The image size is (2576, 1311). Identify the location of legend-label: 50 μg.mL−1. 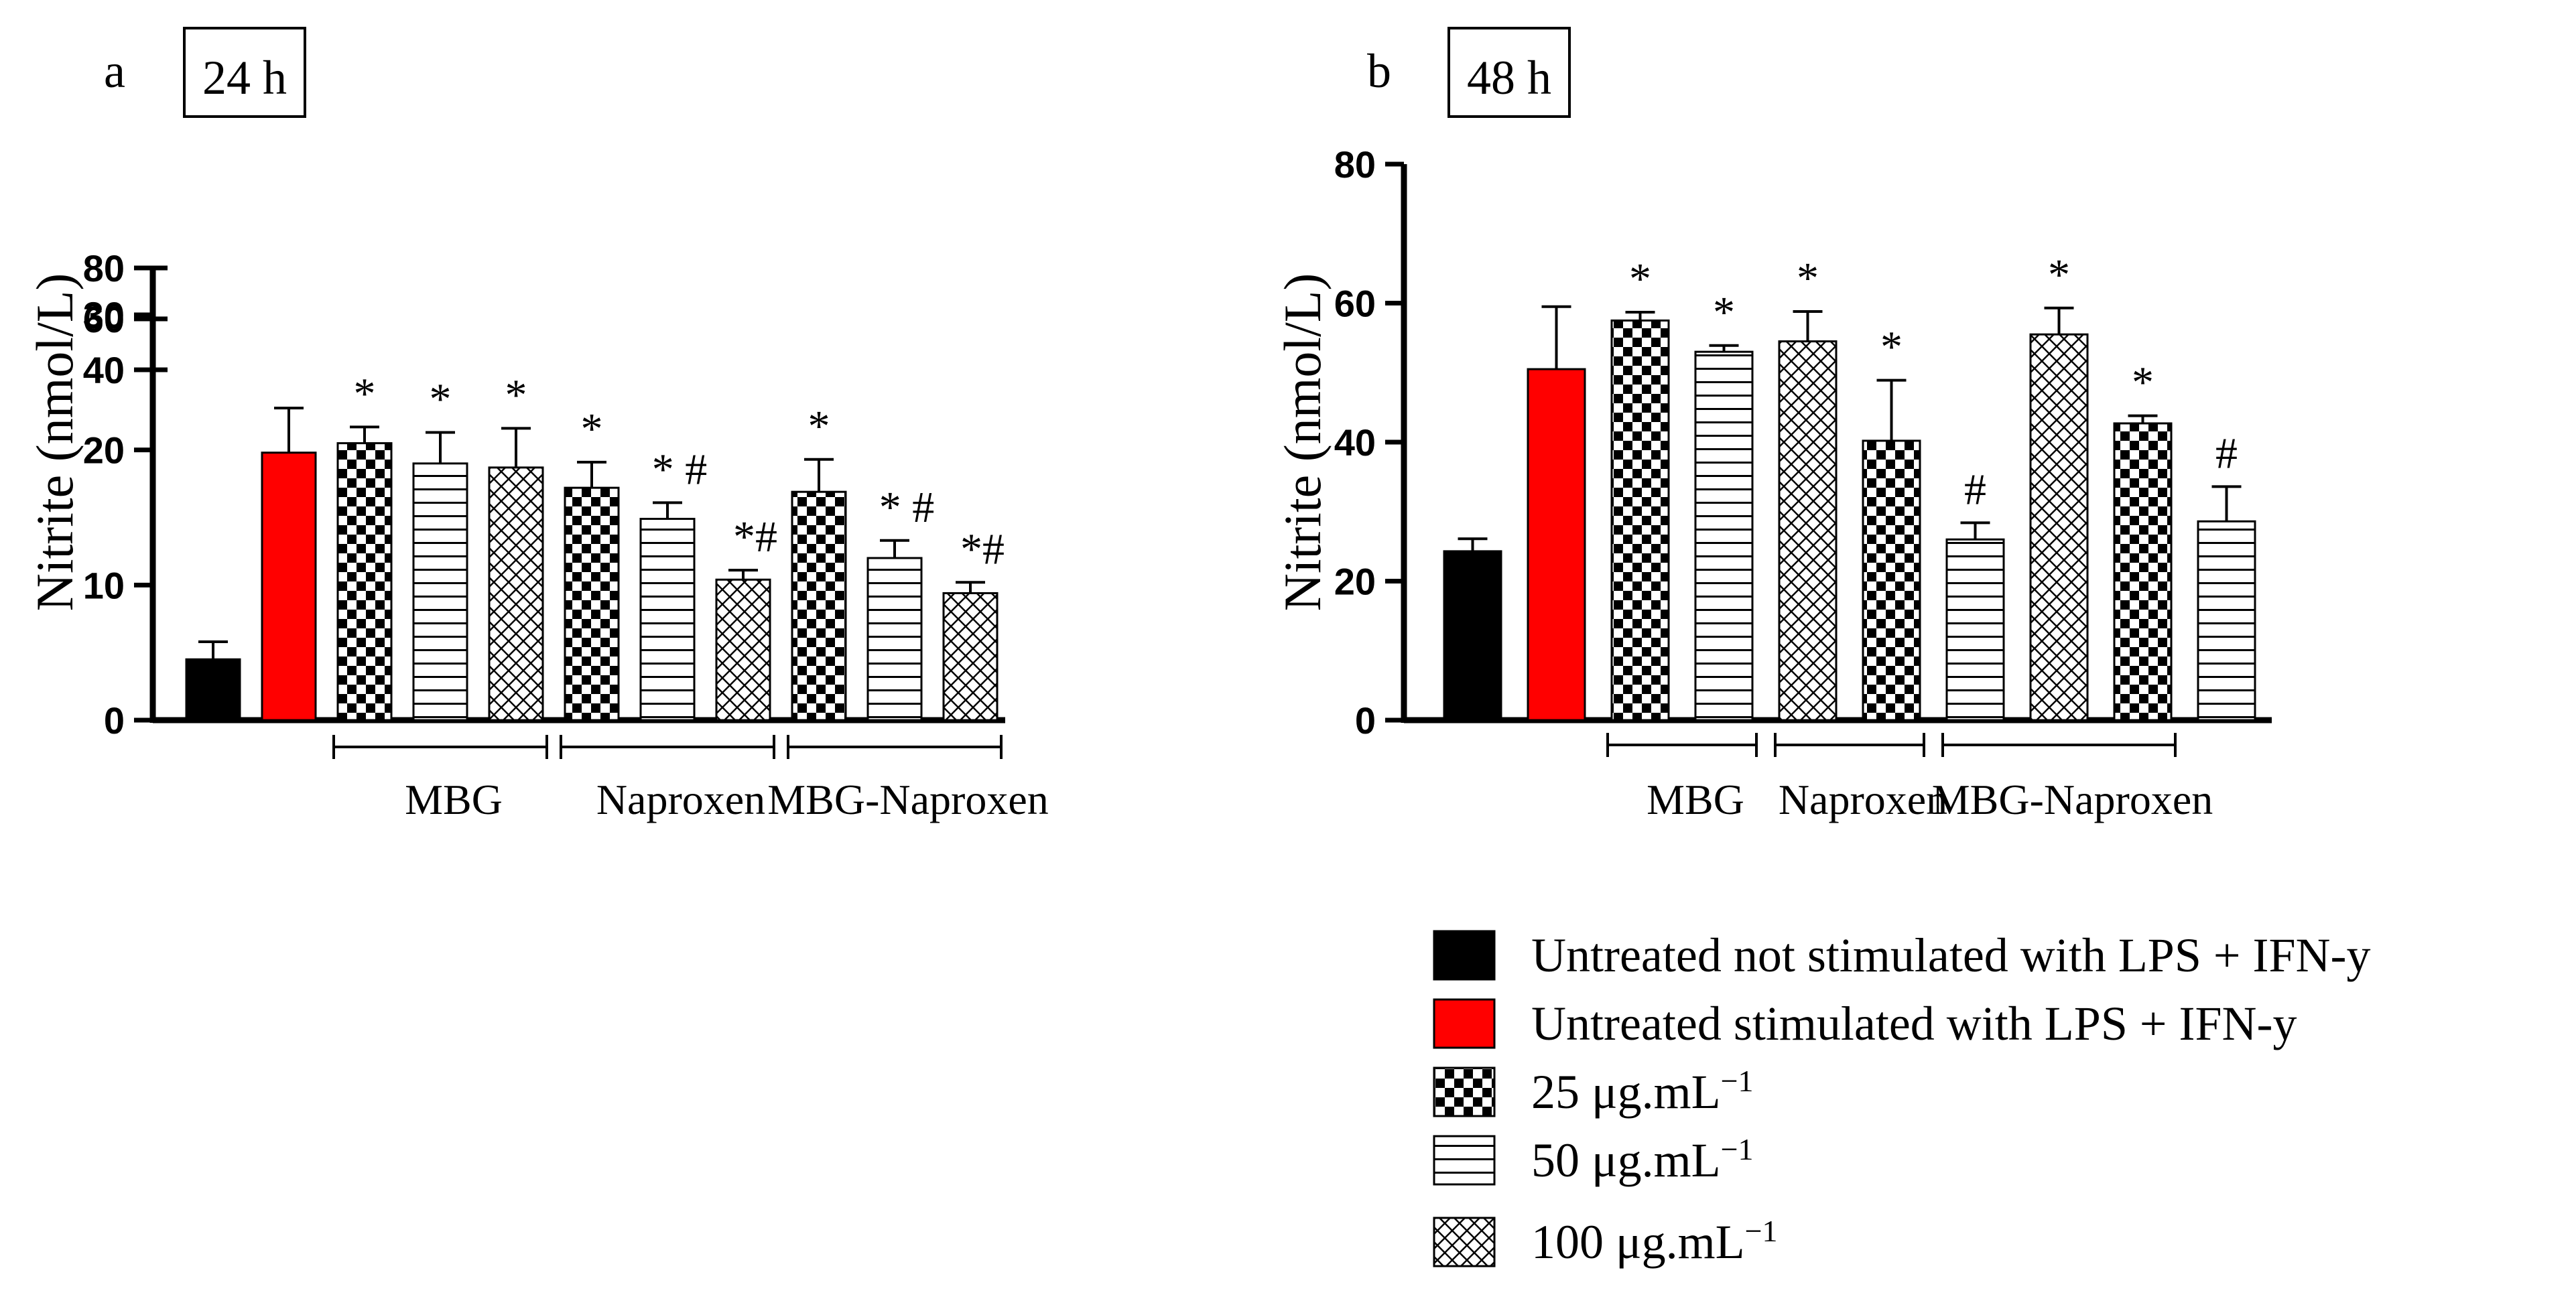
(1642, 1160).